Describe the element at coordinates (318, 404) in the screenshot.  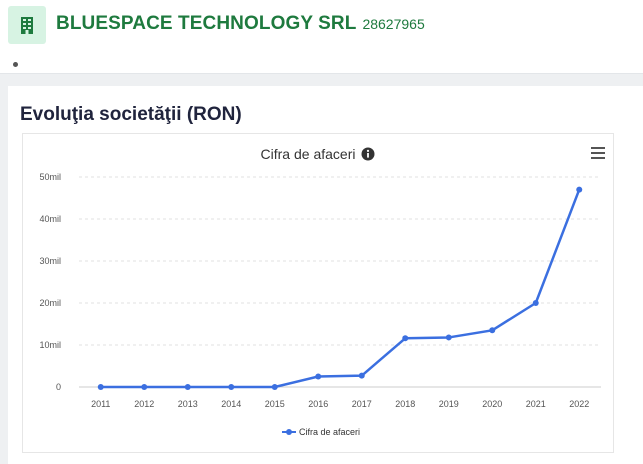
I see `x-tick-label: 2016` at that location.